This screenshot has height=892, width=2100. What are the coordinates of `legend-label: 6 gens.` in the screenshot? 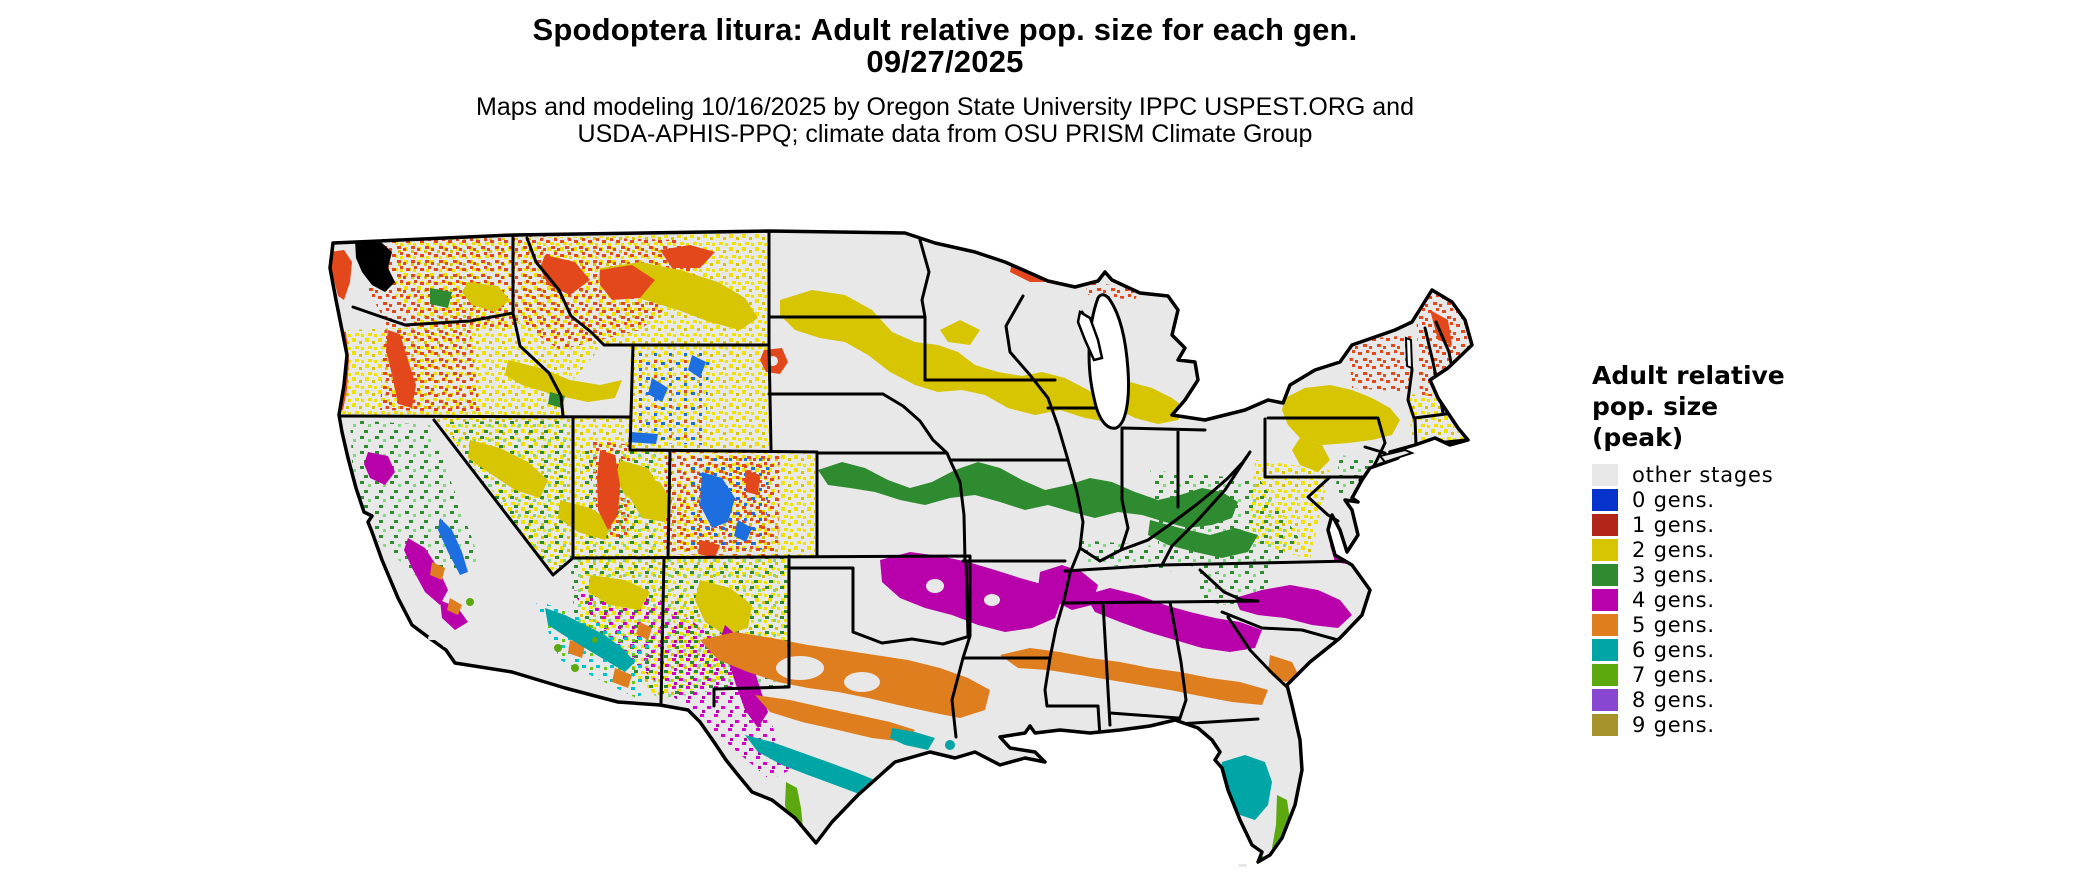 It's located at (1673, 649).